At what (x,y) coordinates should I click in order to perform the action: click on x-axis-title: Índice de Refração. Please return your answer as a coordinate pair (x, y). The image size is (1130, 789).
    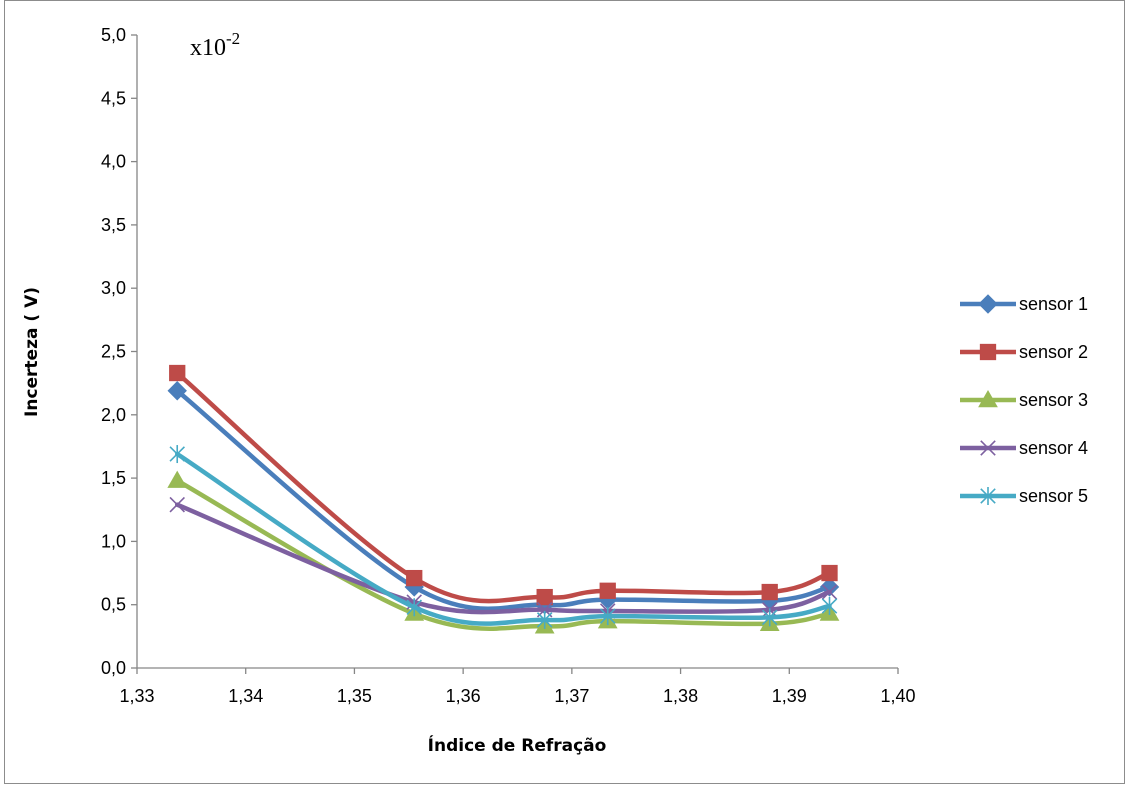
    Looking at the image, I should click on (517, 745).